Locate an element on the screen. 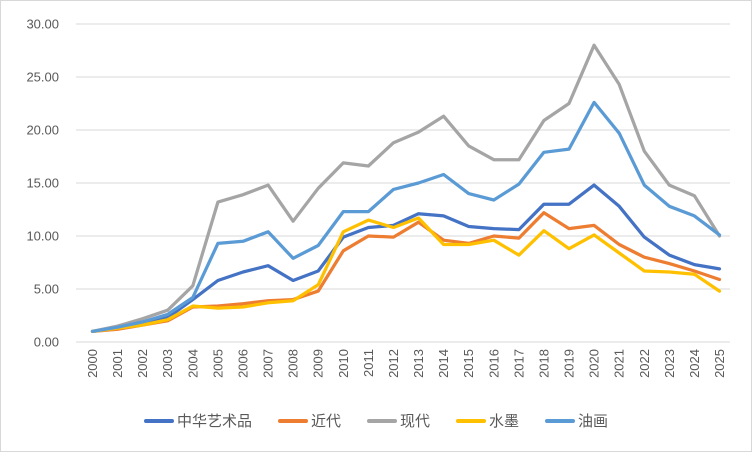 The width and height of the screenshot is (752, 452). chart-legend: 中华艺术品 近代 现代 水墨 油画 is located at coordinates (376, 420).